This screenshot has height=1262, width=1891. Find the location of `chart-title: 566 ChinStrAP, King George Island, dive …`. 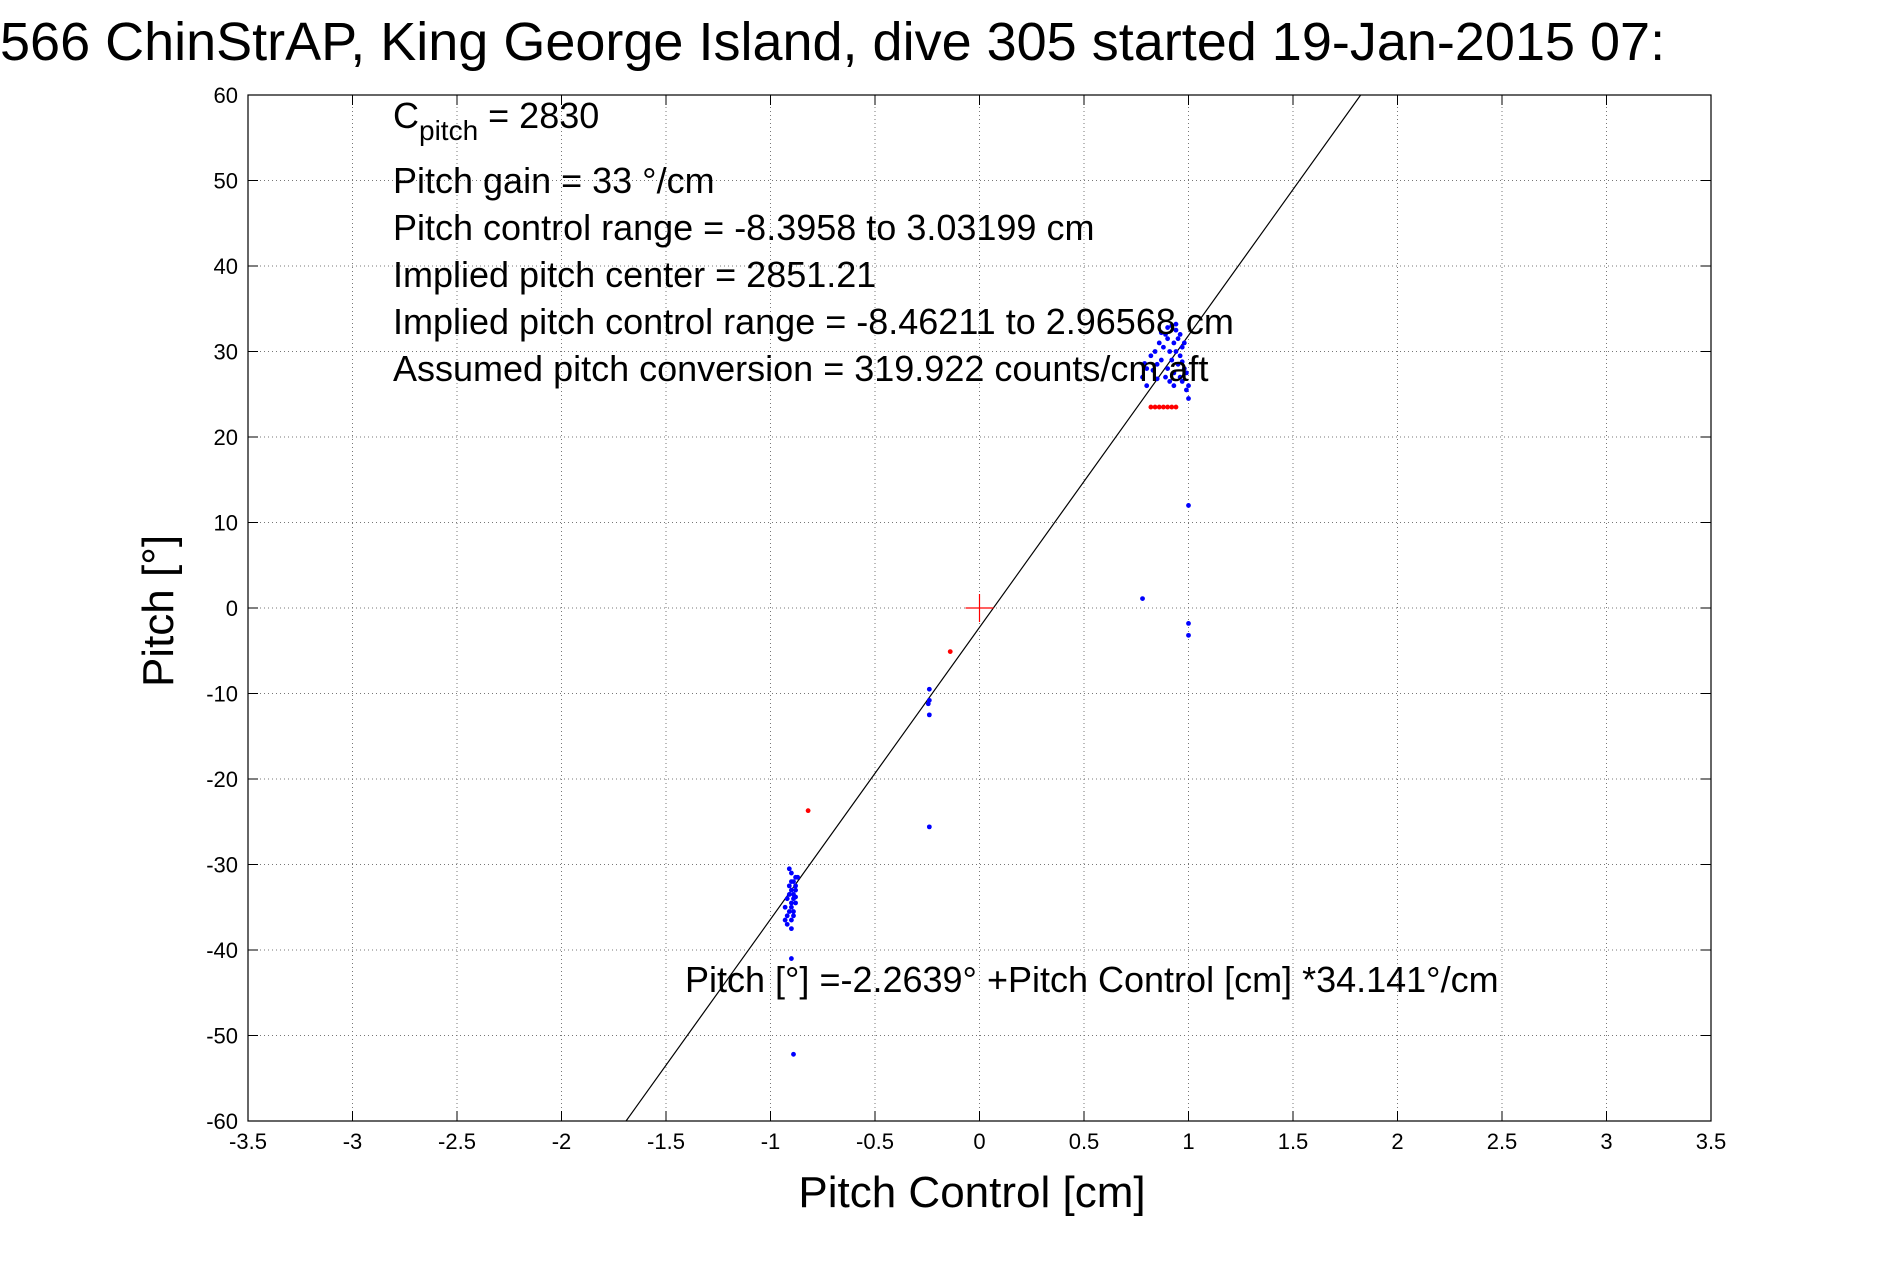

chart-title: 566 ChinStrAP, King George Island, dive … is located at coordinates (832, 42).